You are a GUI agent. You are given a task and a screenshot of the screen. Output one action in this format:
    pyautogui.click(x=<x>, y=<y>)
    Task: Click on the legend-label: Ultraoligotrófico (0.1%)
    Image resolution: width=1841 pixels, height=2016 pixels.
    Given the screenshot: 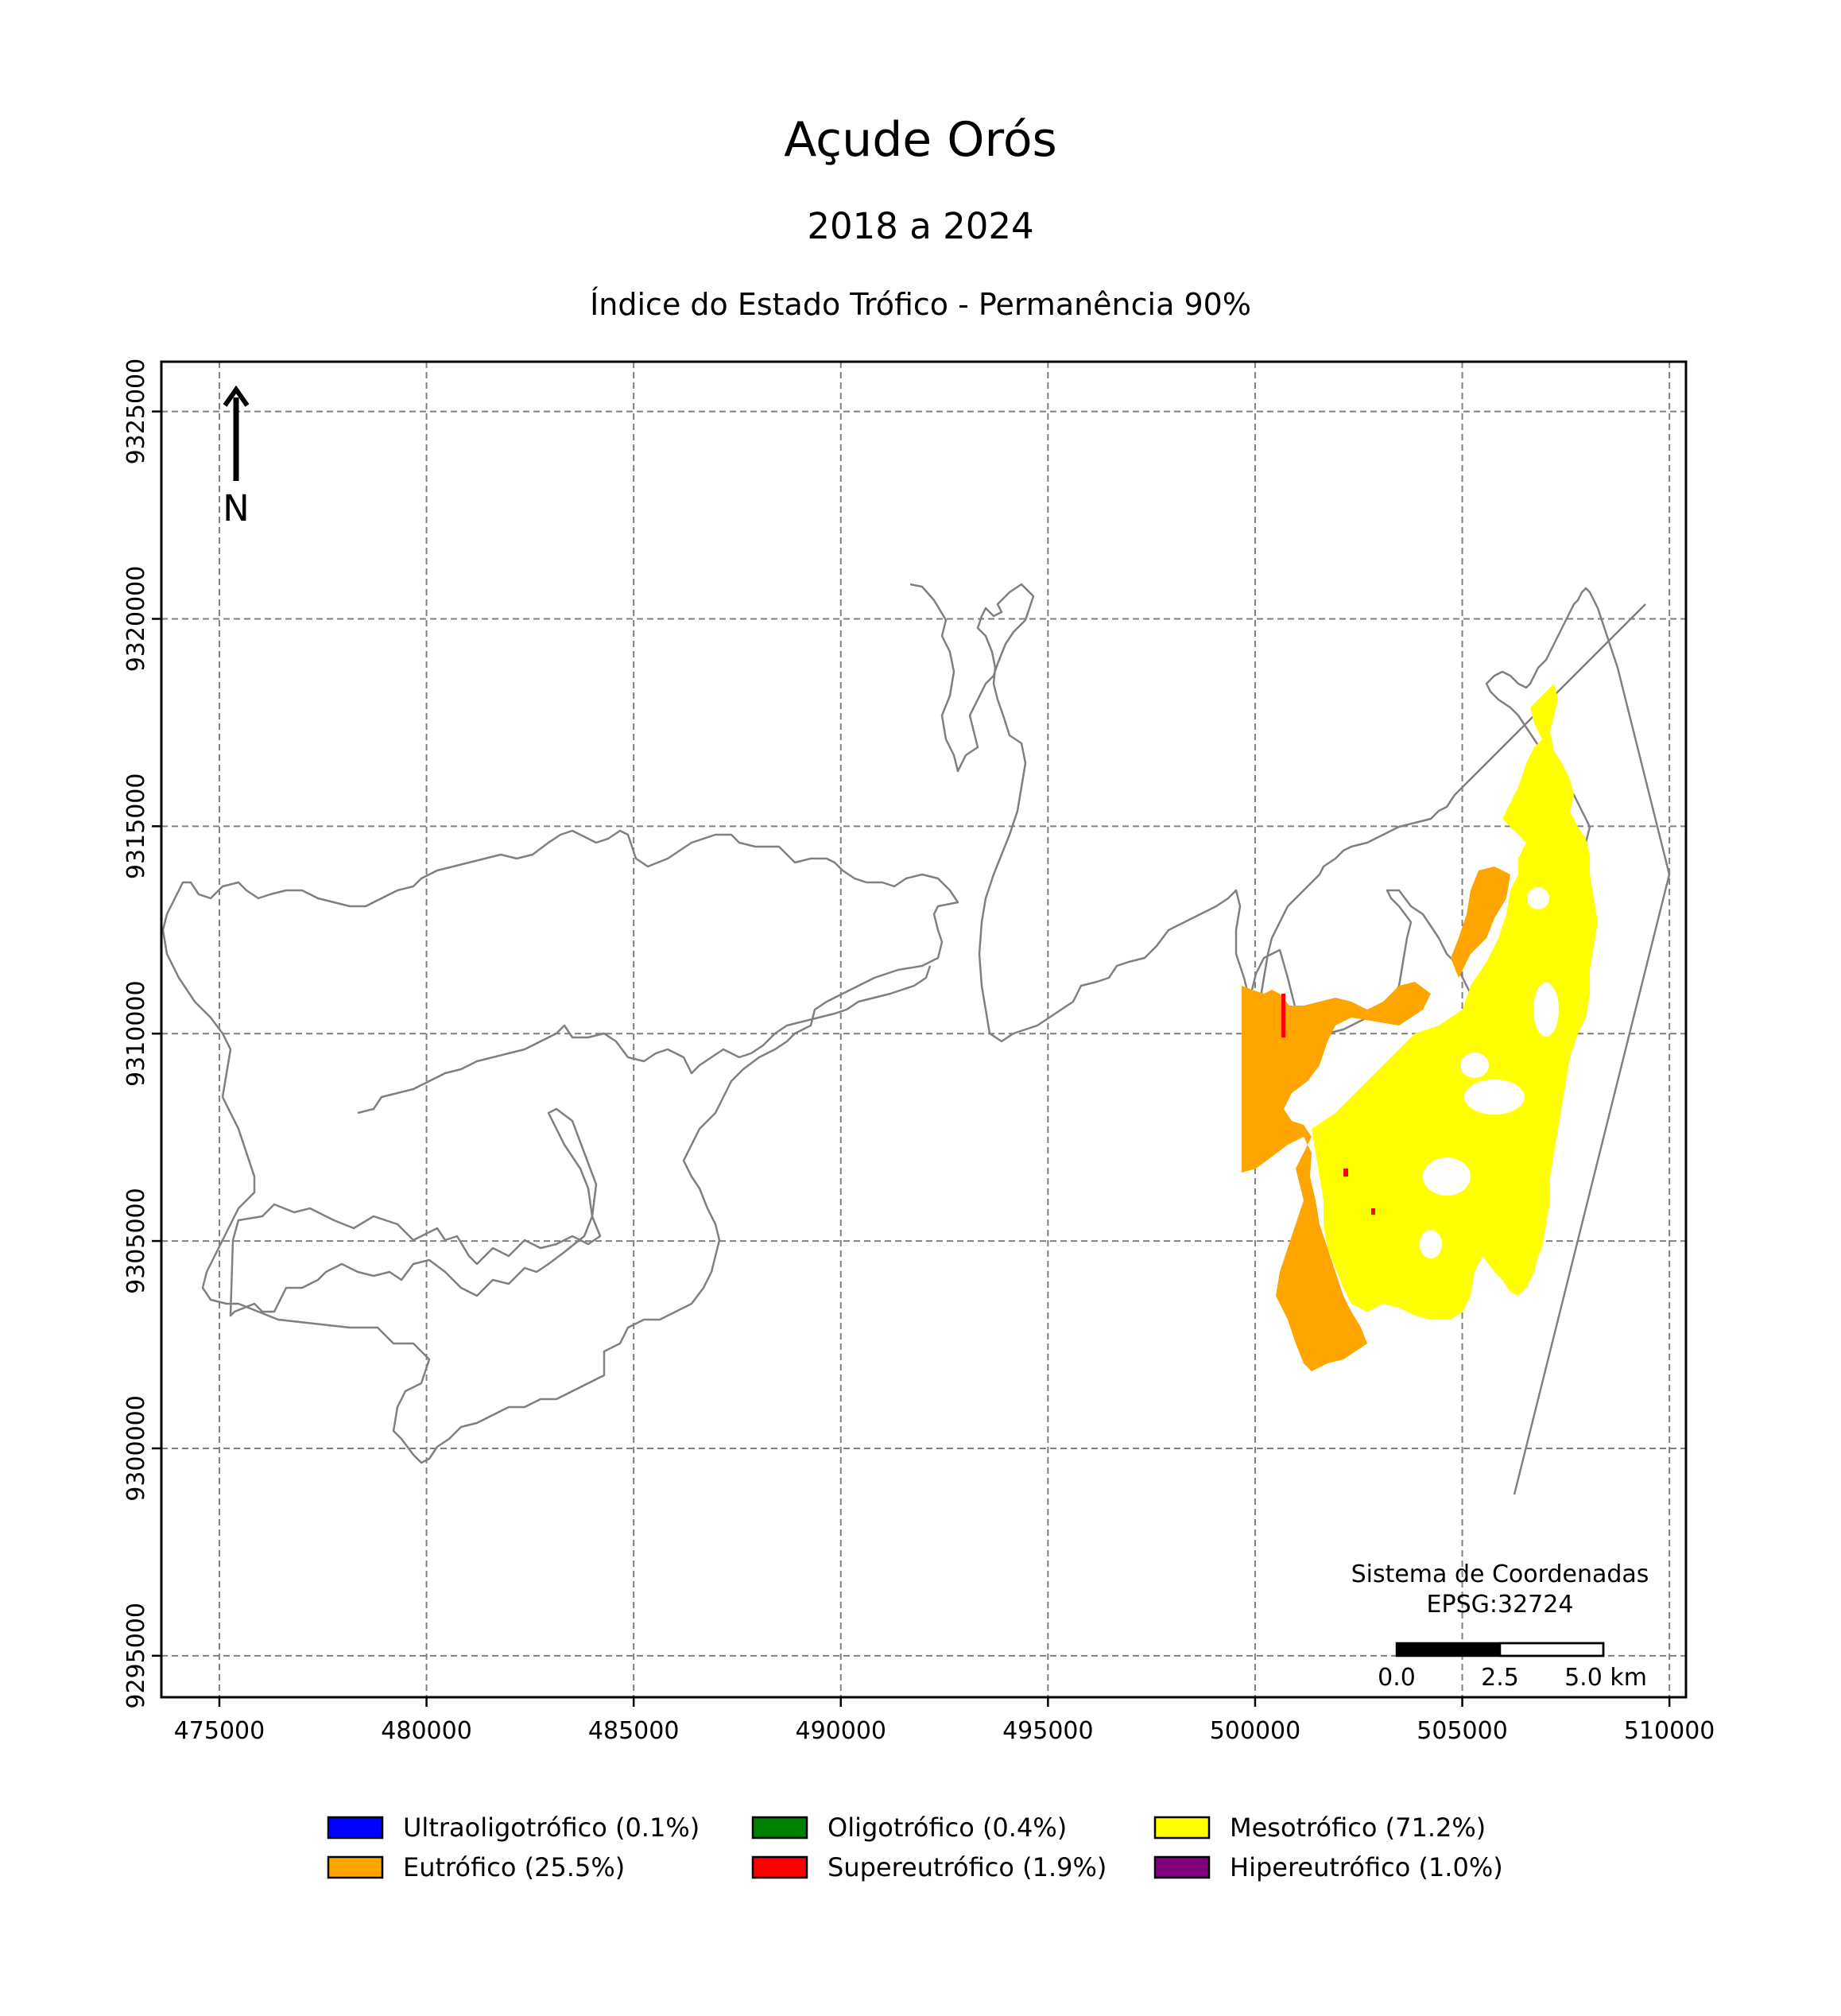 What is the action you would take?
    pyautogui.click(x=551, y=1827)
    